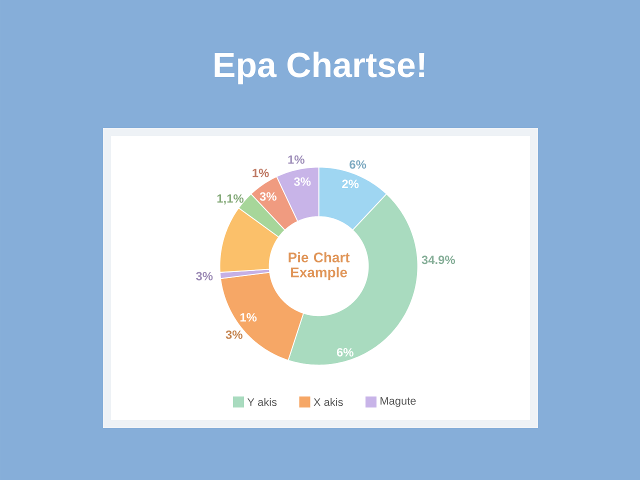 Image resolution: width=640 pixels, height=480 pixels. Describe the element at coordinates (230, 199) in the screenshot. I see `text: 1,1%` at that location.